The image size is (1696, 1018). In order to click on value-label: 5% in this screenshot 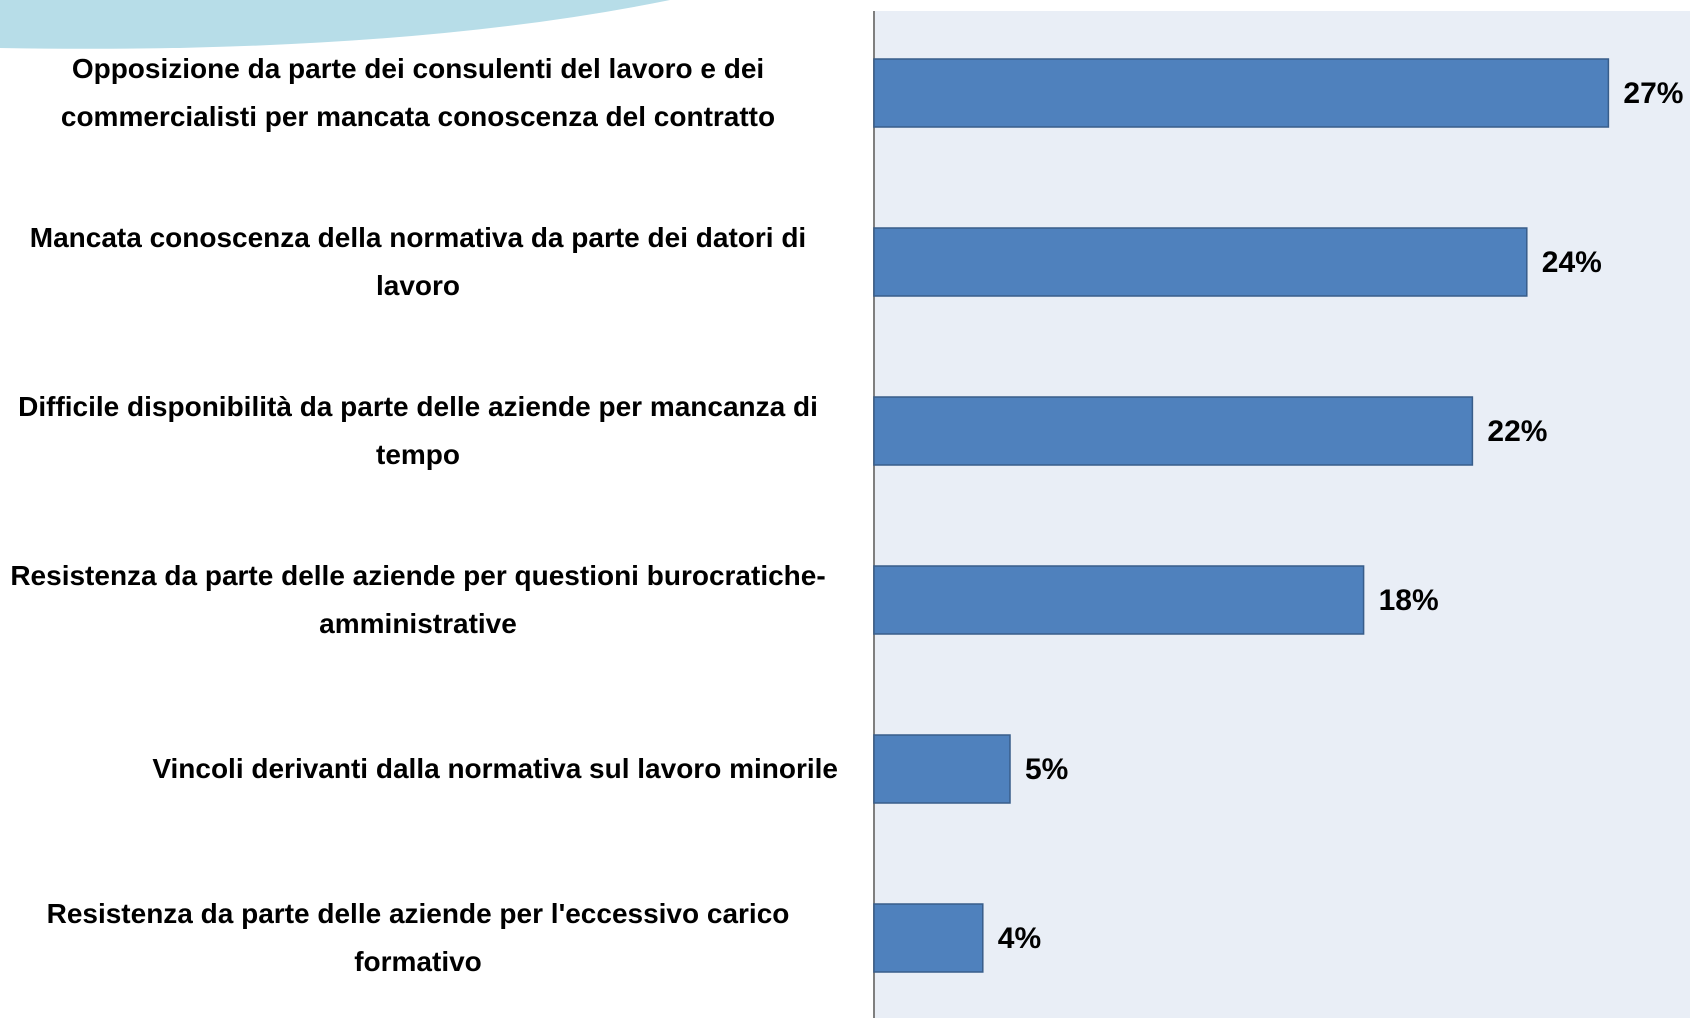, I will do `click(1046, 769)`.